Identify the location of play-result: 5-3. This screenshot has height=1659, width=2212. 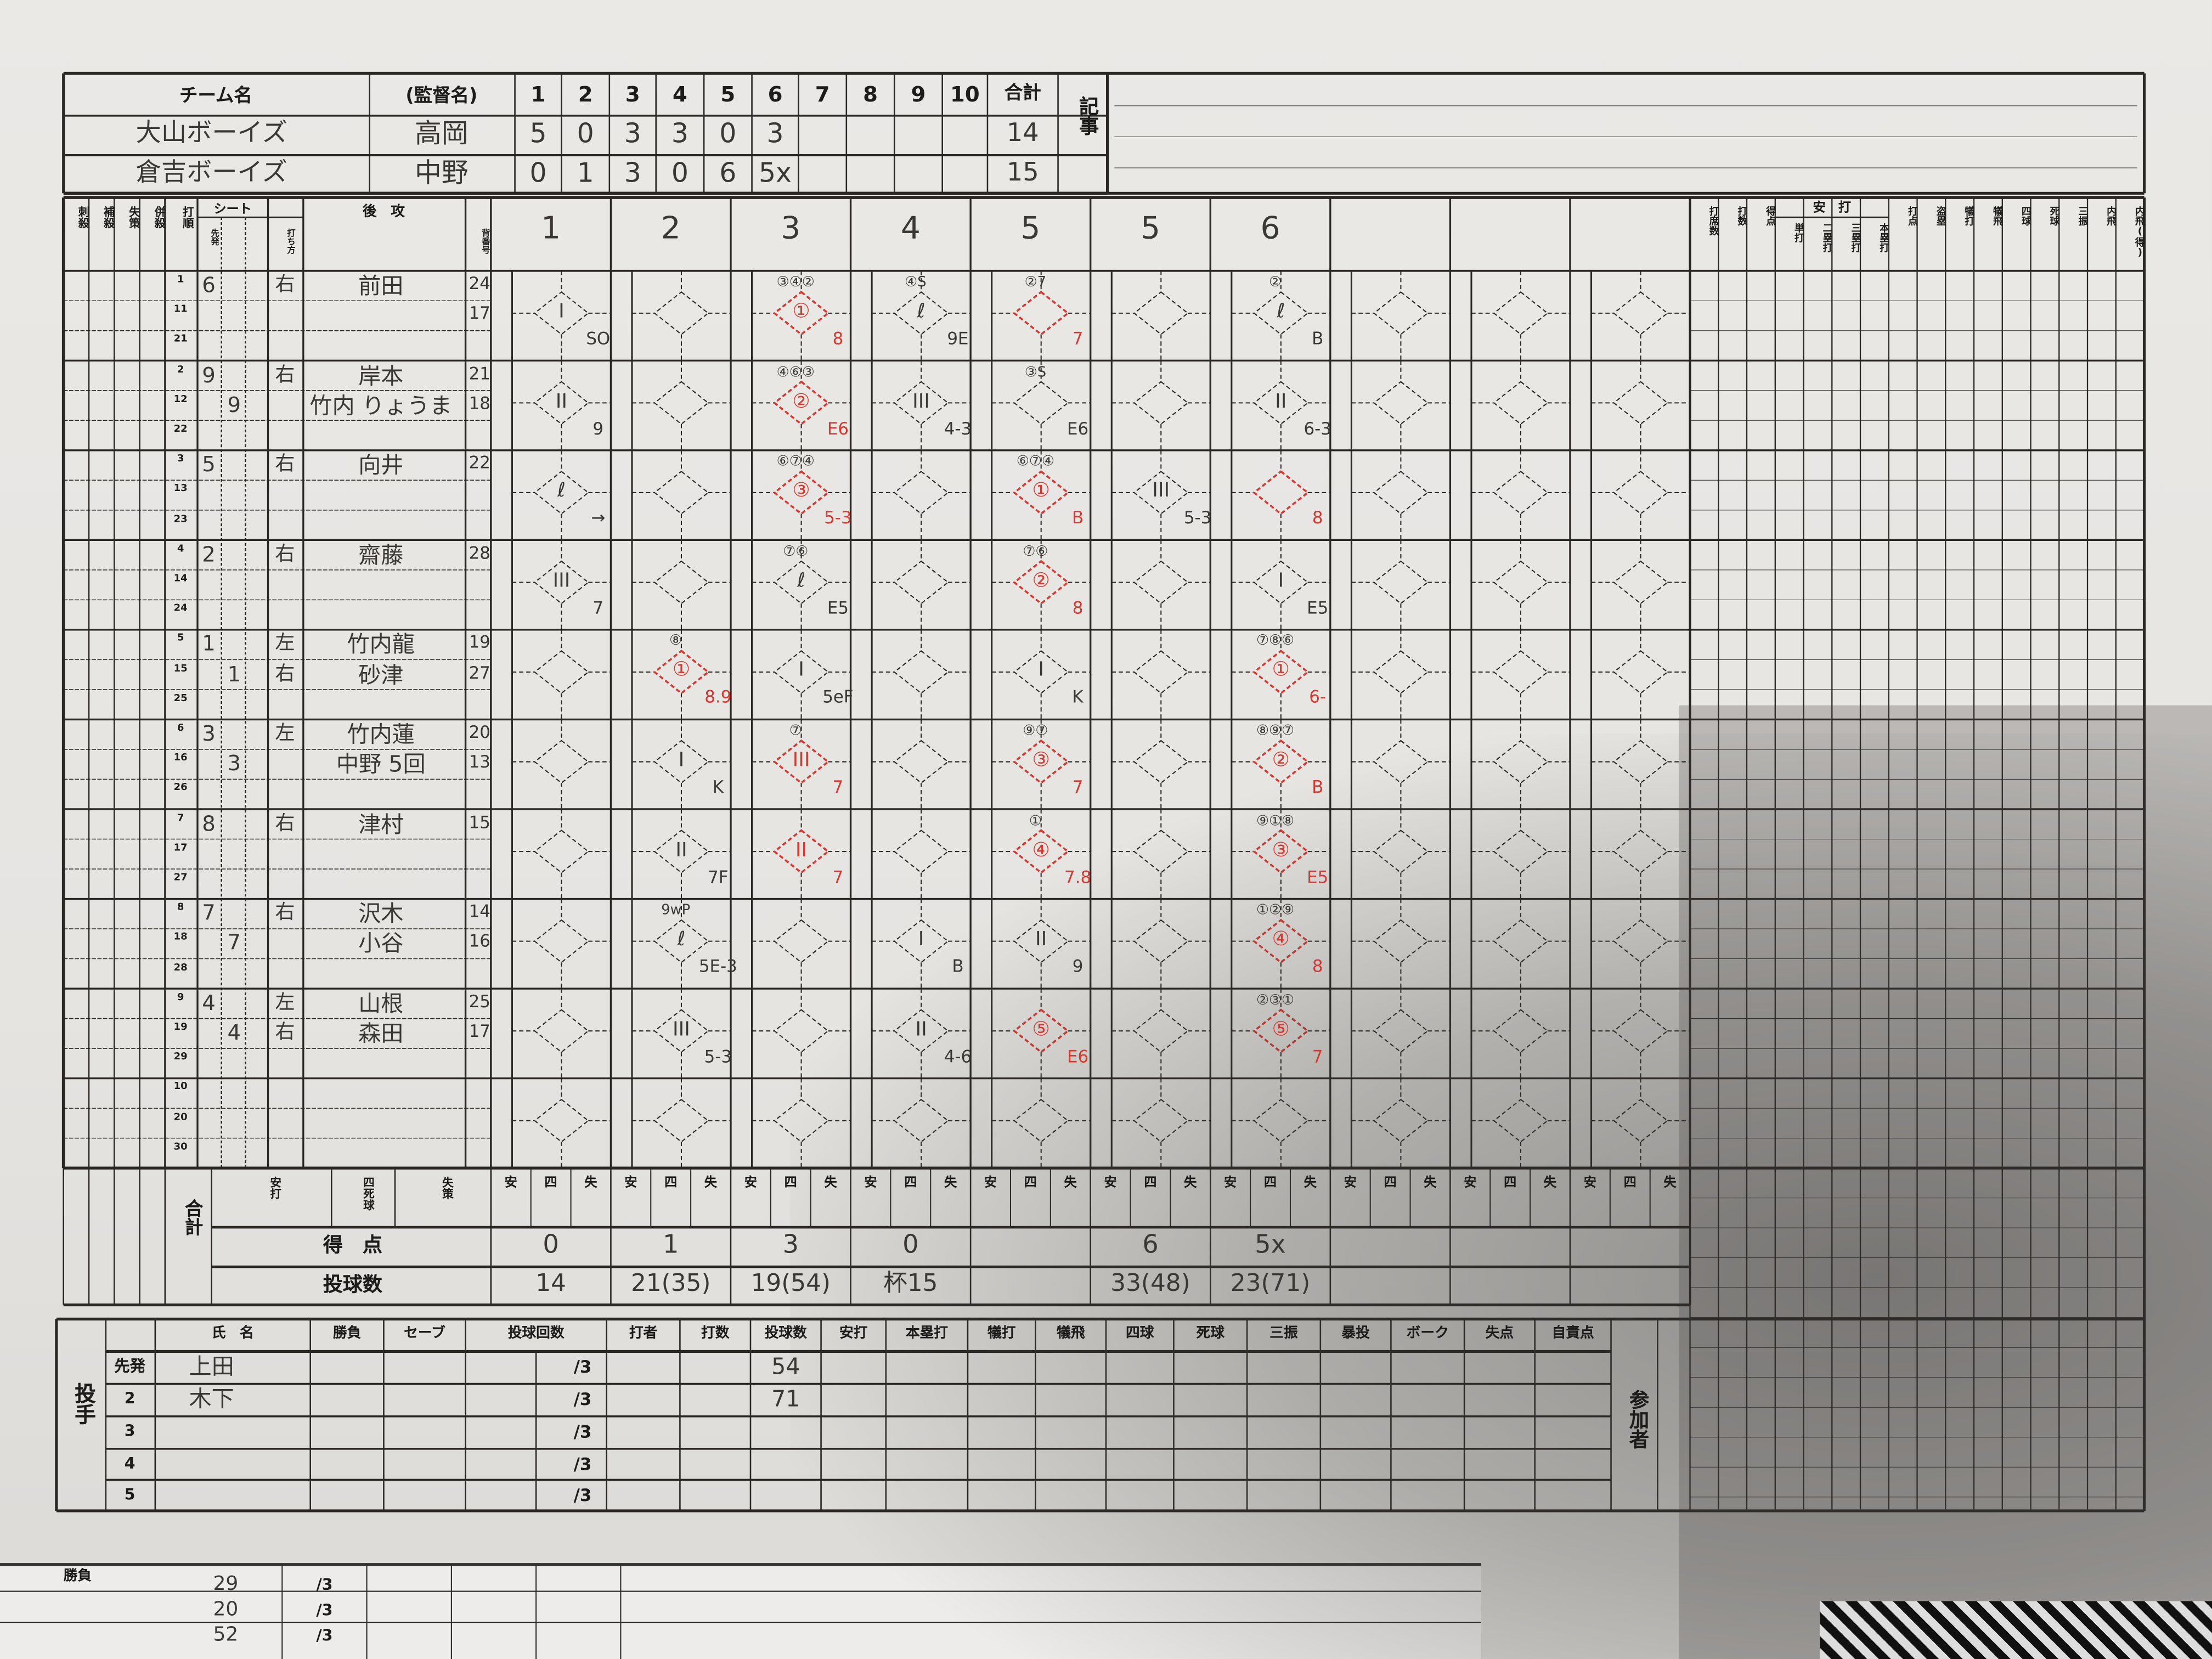
(718, 1056).